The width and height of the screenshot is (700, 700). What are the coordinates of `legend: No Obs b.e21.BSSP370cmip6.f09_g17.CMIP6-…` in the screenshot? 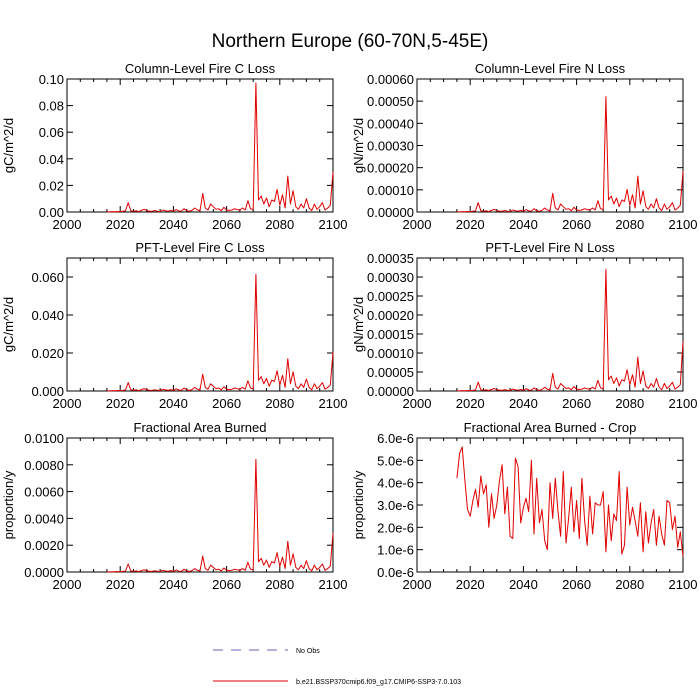 It's located at (337, 667).